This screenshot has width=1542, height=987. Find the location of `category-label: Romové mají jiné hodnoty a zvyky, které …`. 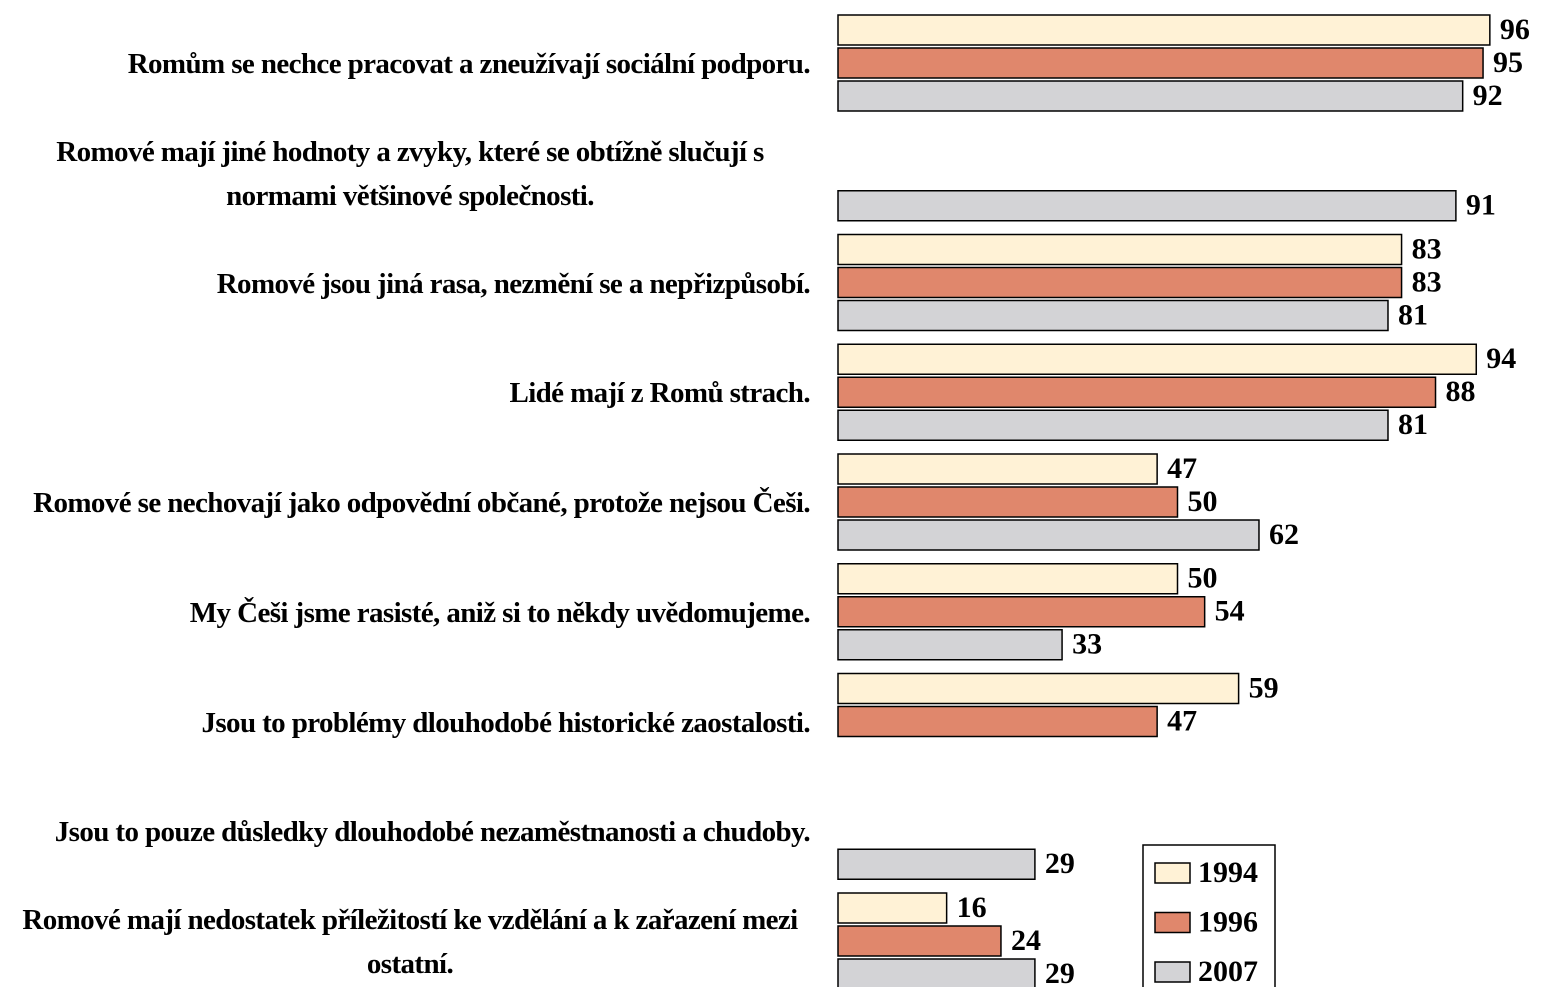

category-label: Romové mají jiné hodnoty a zvyky, které … is located at coordinates (410, 173).